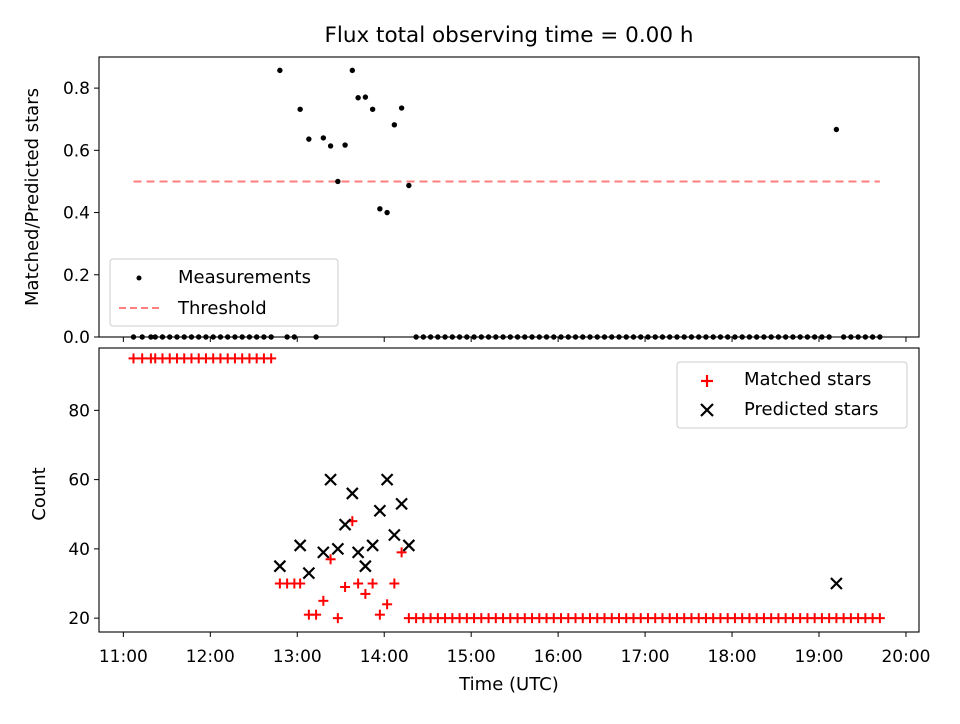 The height and width of the screenshot is (724, 960). Describe the element at coordinates (807, 379) in the screenshot. I see `legend-matched-label: Matched stars` at that location.